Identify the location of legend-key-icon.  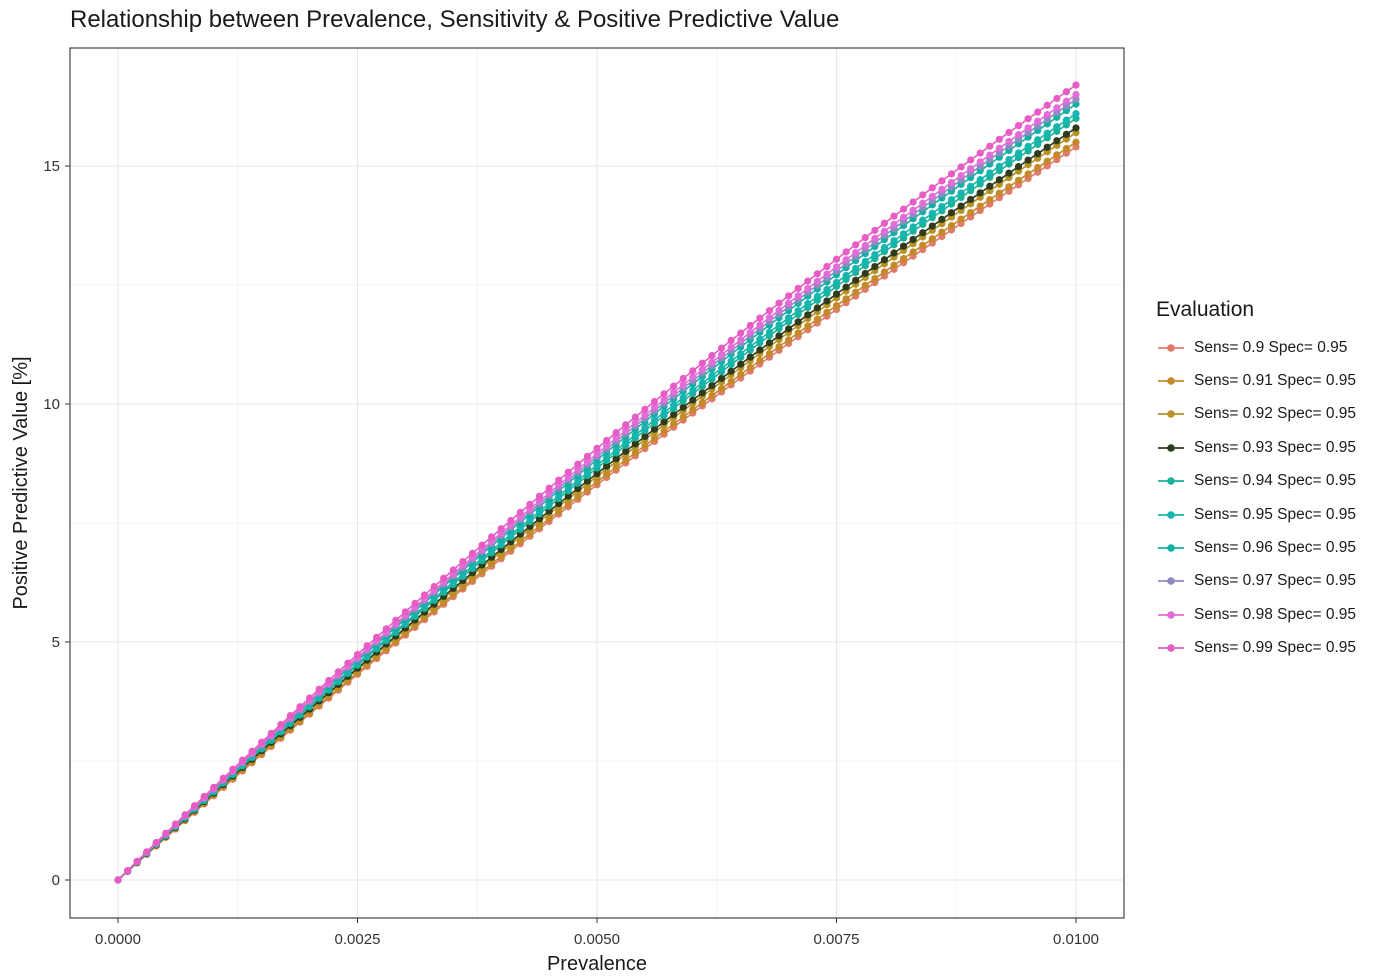
(1171, 581).